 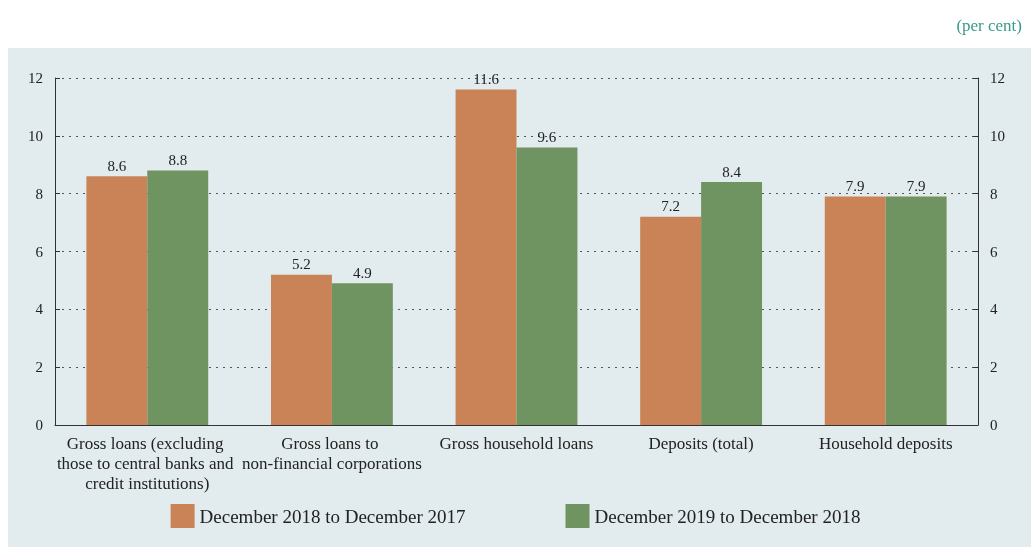 What do you see at coordinates (727, 516) in the screenshot?
I see `legend-label: December 2019 to December 2018` at bounding box center [727, 516].